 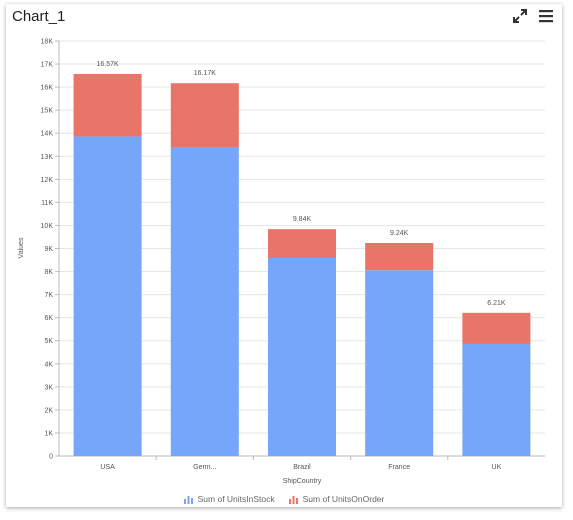 What do you see at coordinates (496, 303) in the screenshot?
I see `data-label: 6.21K` at bounding box center [496, 303].